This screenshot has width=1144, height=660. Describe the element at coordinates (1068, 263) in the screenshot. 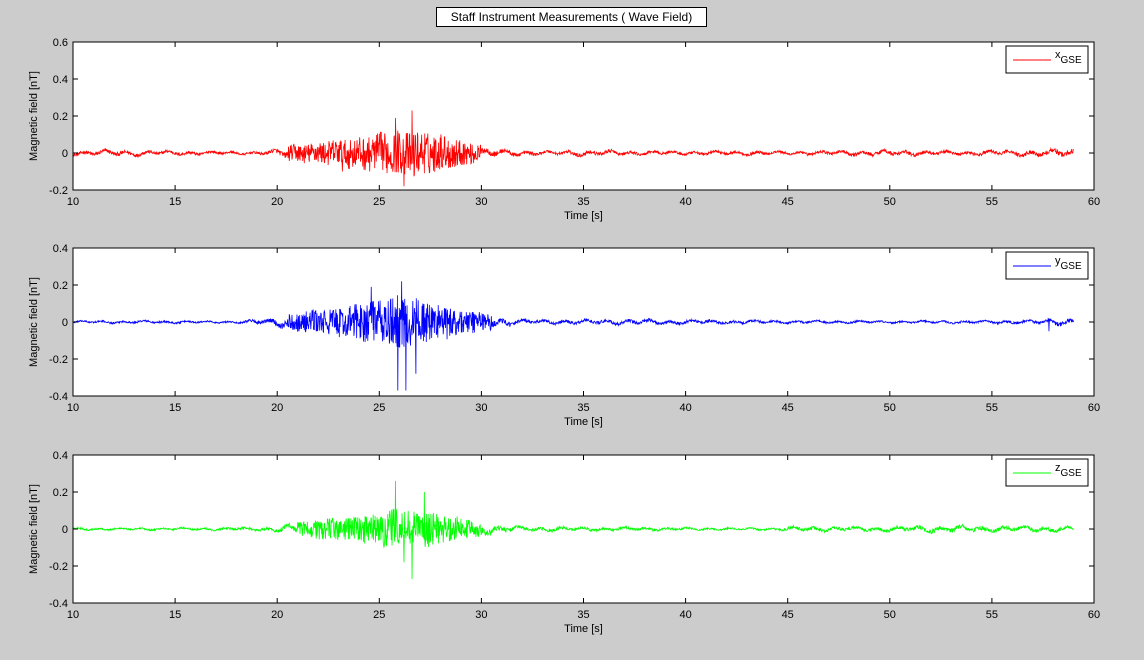

I see `legend-entry: yGSE` at that location.